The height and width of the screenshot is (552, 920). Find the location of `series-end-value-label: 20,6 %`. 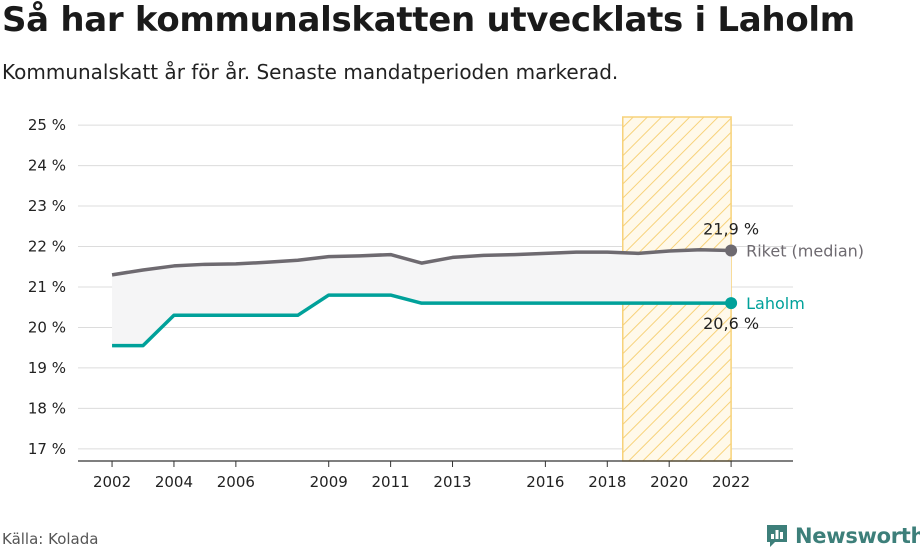

series-end-value-label: 20,6 % is located at coordinates (731, 323).